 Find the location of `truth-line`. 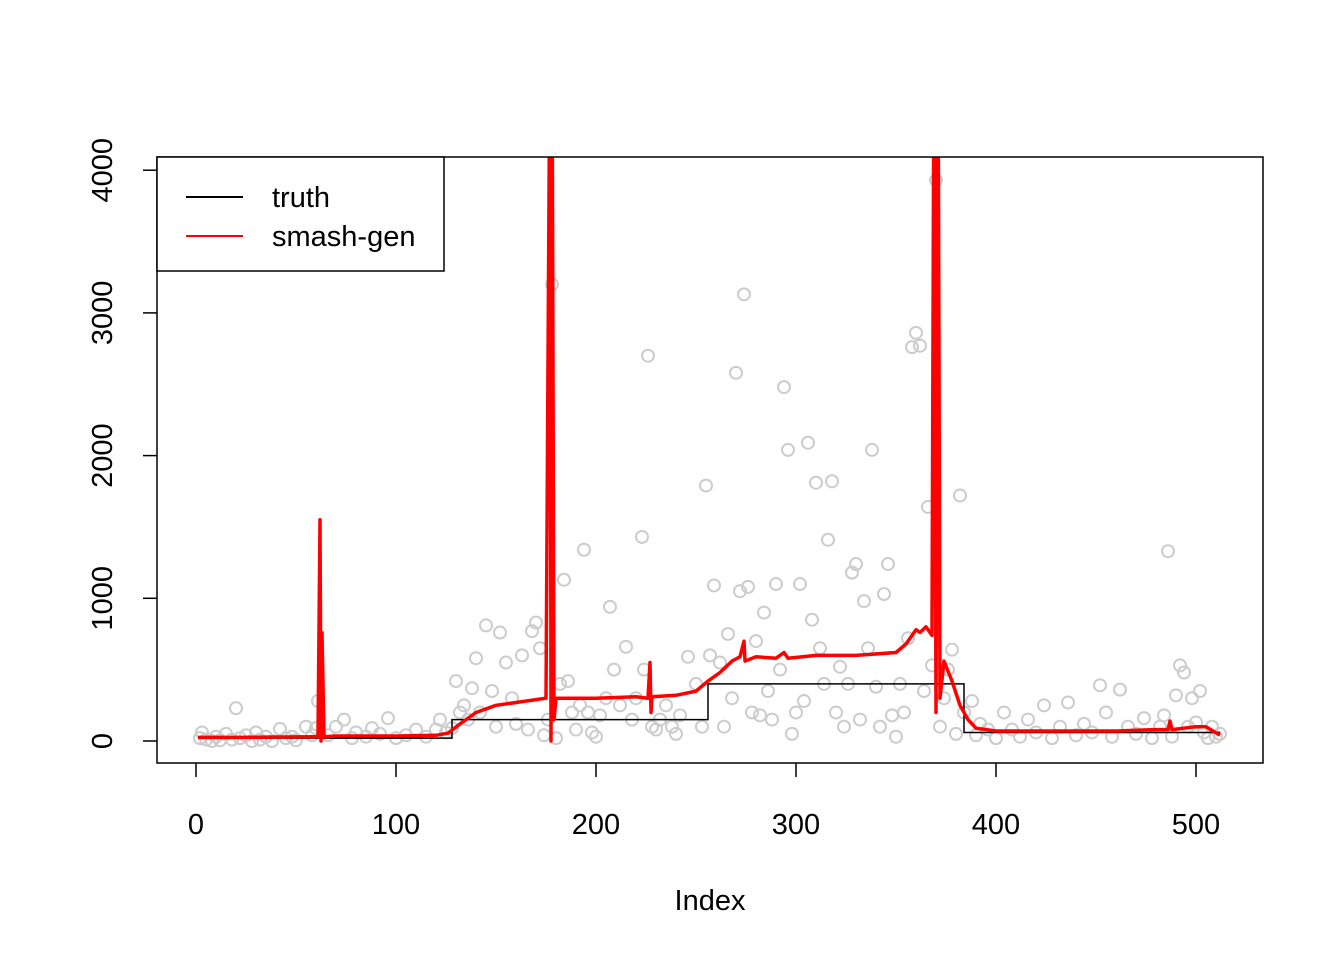

truth-line is located at coordinates (709, 711).